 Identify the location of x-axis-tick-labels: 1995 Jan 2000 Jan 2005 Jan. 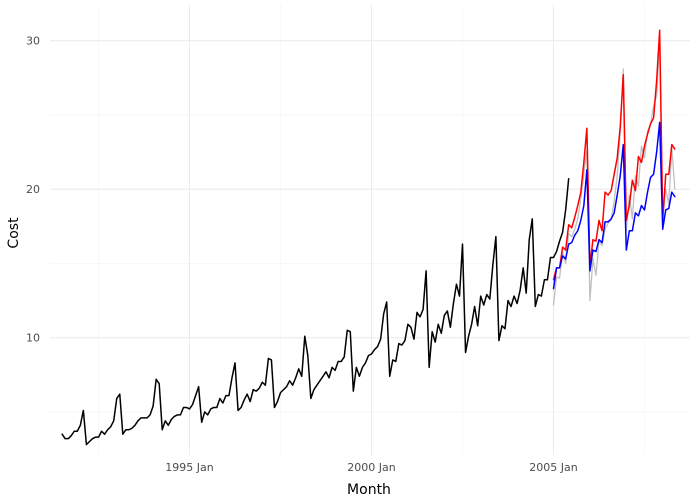
(371, 467).